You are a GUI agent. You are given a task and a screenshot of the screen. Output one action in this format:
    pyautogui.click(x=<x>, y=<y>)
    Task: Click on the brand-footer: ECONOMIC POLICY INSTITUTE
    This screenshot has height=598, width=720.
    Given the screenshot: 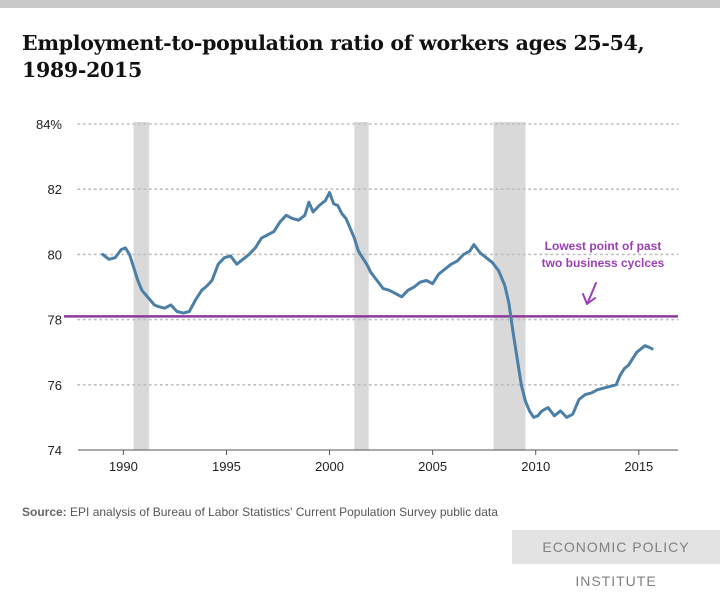 What is the action you would take?
    pyautogui.click(x=616, y=559)
    